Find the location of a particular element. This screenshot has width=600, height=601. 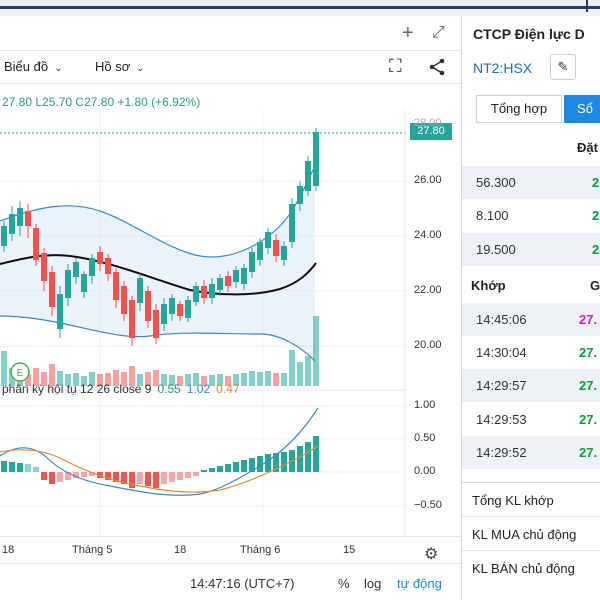

ohlc-low: L25.70 is located at coordinates (54, 102).